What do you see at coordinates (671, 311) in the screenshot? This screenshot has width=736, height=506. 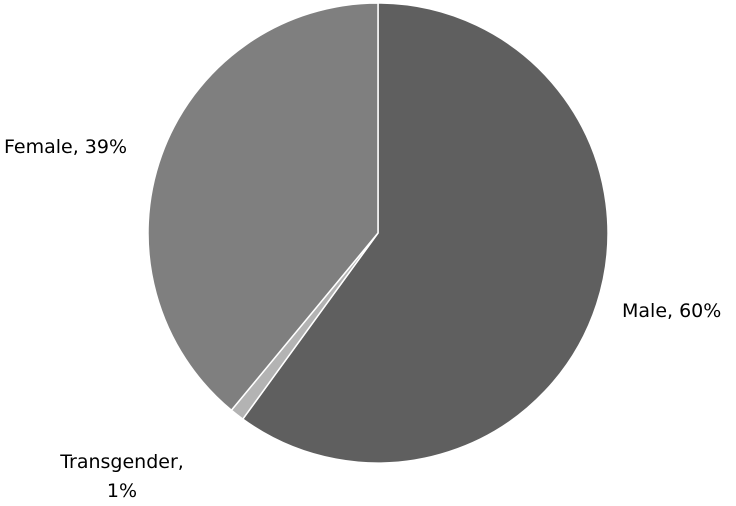 I see `slice-label-male: Male, 60%` at bounding box center [671, 311].